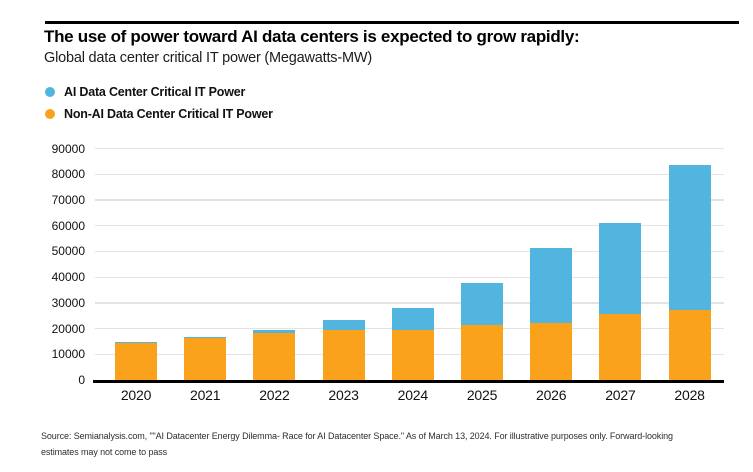 The image size is (753, 472). Describe the element at coordinates (413, 395) in the screenshot. I see `x-axis-tick-label-2024: 2024` at that location.